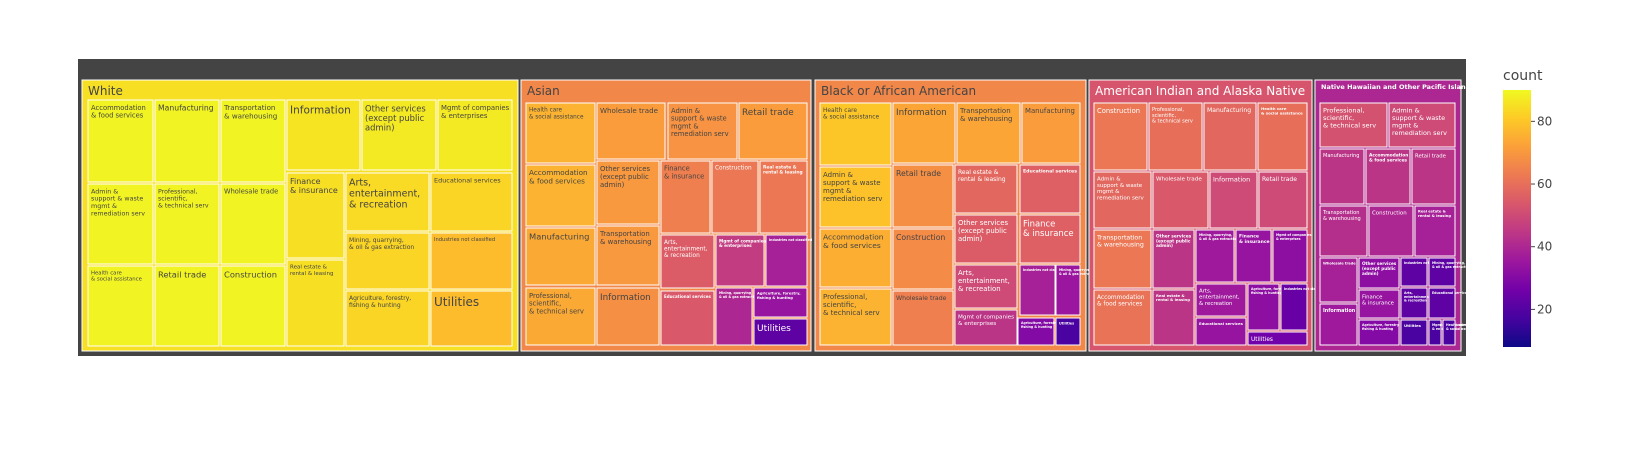 Image resolution: width=1626 pixels, height=450 pixels. I want to click on tile-transportation-warehousing: Transportation & warehousing, so click(1122, 259).